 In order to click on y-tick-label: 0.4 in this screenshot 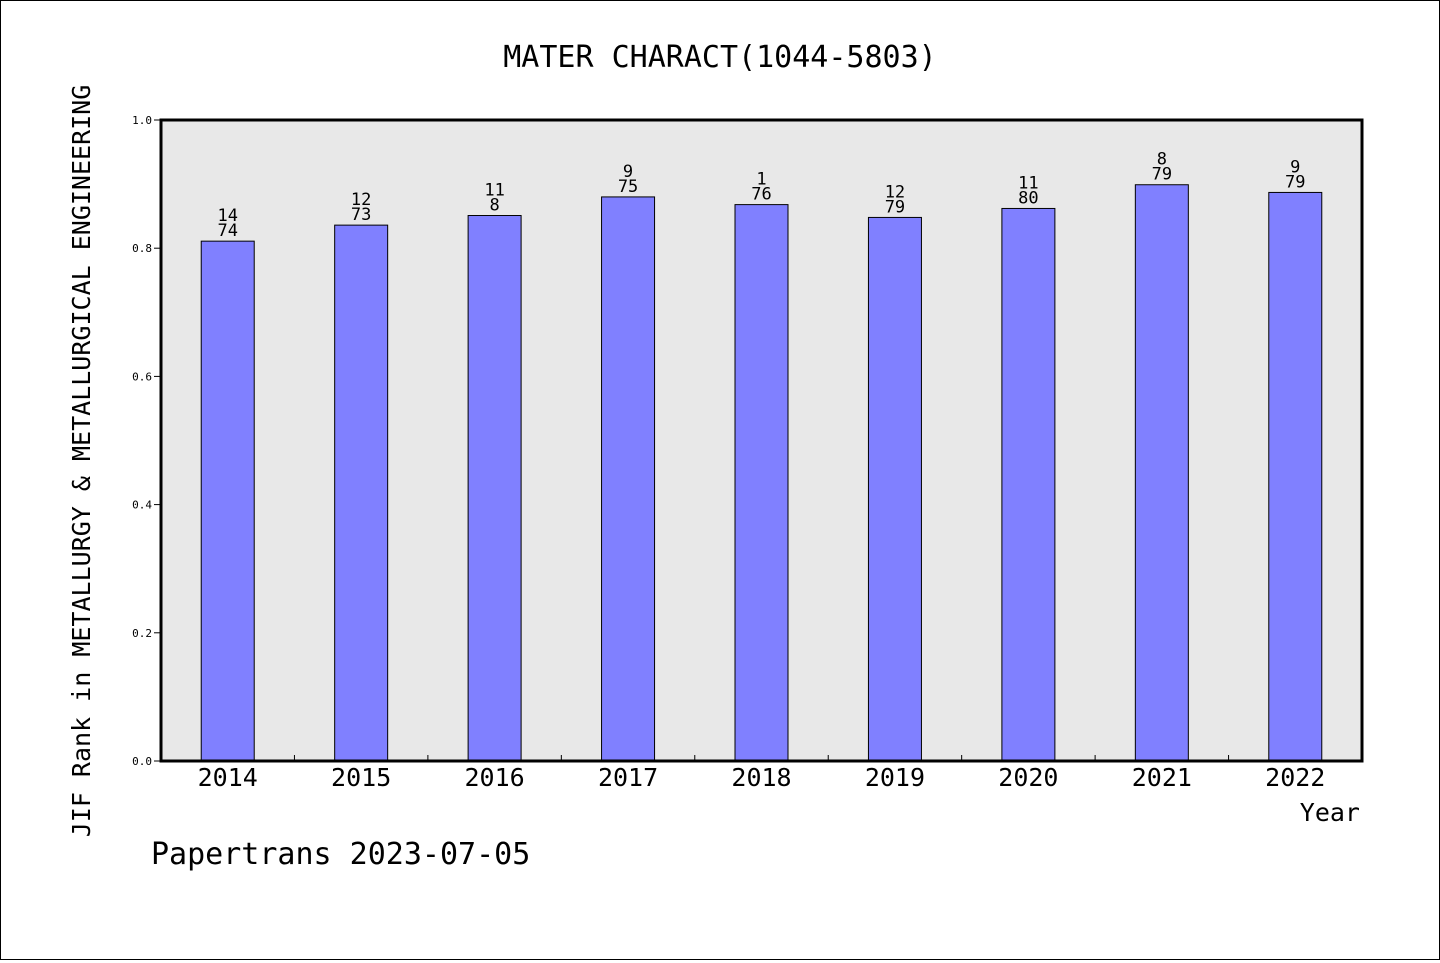, I will do `click(142, 505)`.